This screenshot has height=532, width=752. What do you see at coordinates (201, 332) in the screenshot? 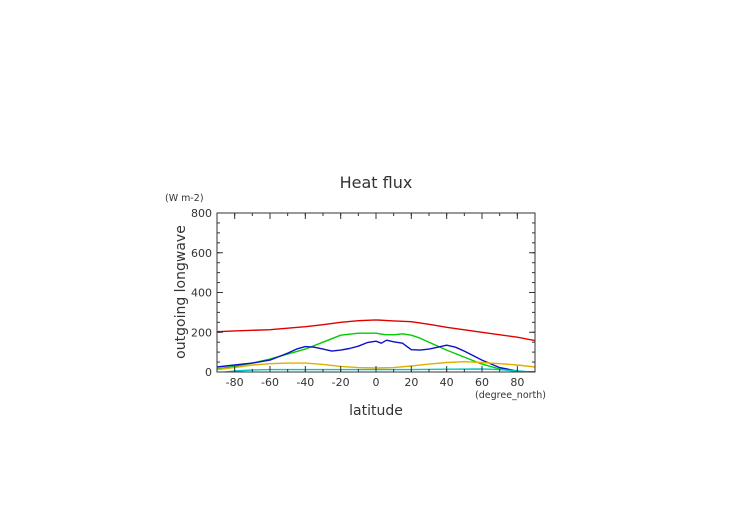
I see `y-tick-label: 200` at bounding box center [201, 332].